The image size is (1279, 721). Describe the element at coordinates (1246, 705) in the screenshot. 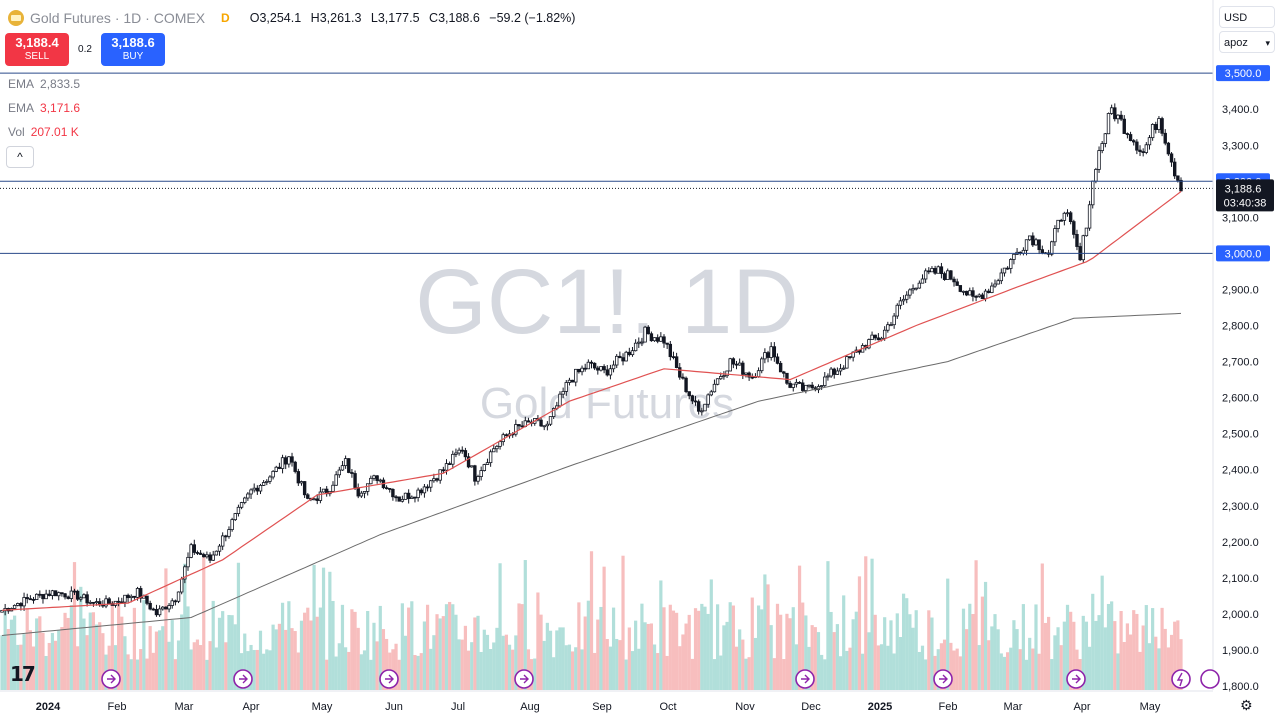

I see `gear-icon: ⚙` at that location.